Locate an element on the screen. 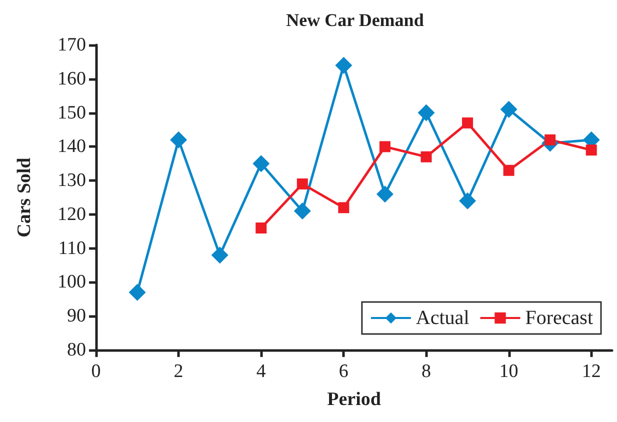 Image resolution: width=617 pixels, height=422 pixels. y-tick-label: 150 is located at coordinates (72, 113).